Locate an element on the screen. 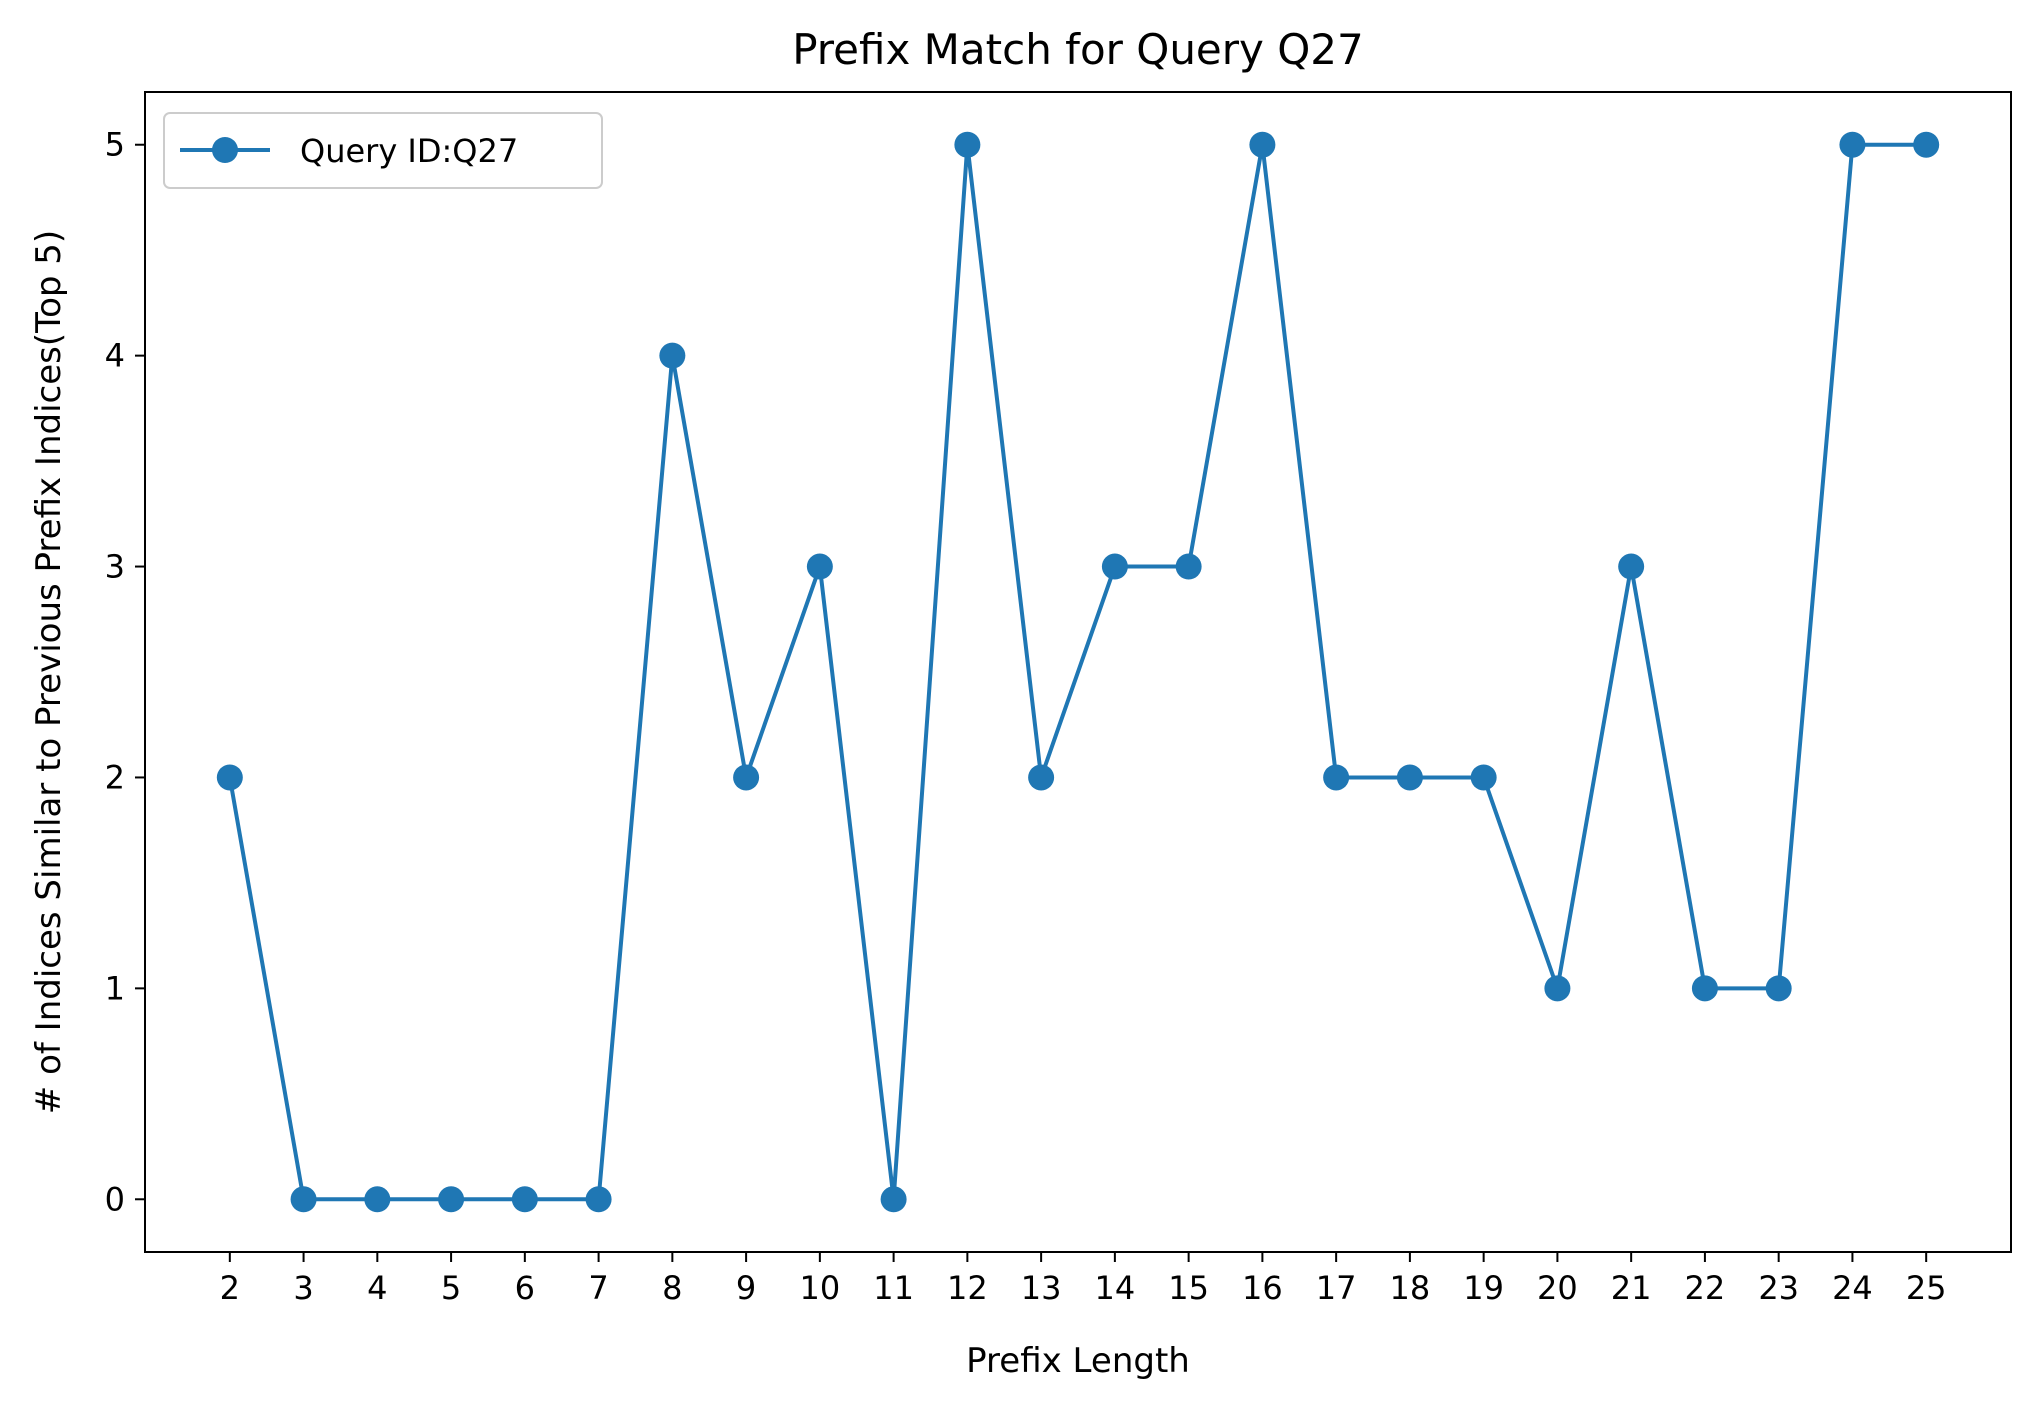  x-tick-label: 3 is located at coordinates (303, 1288).